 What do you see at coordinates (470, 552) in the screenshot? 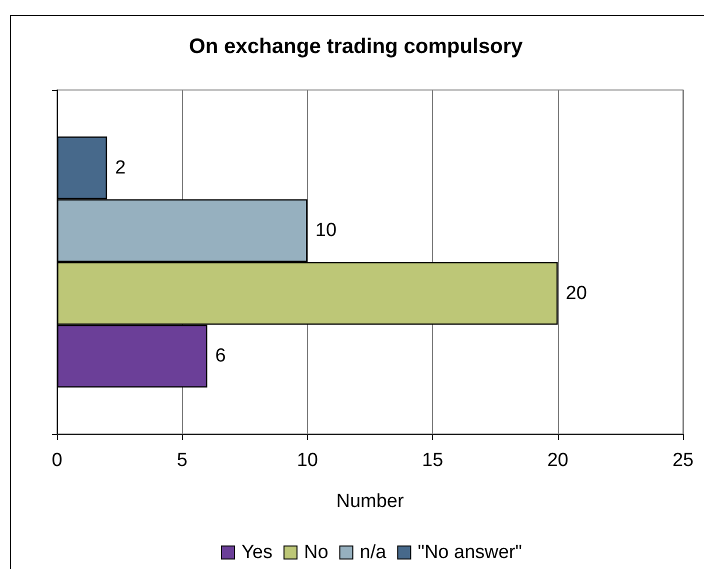
I see `legend-label: "No answer"` at bounding box center [470, 552].